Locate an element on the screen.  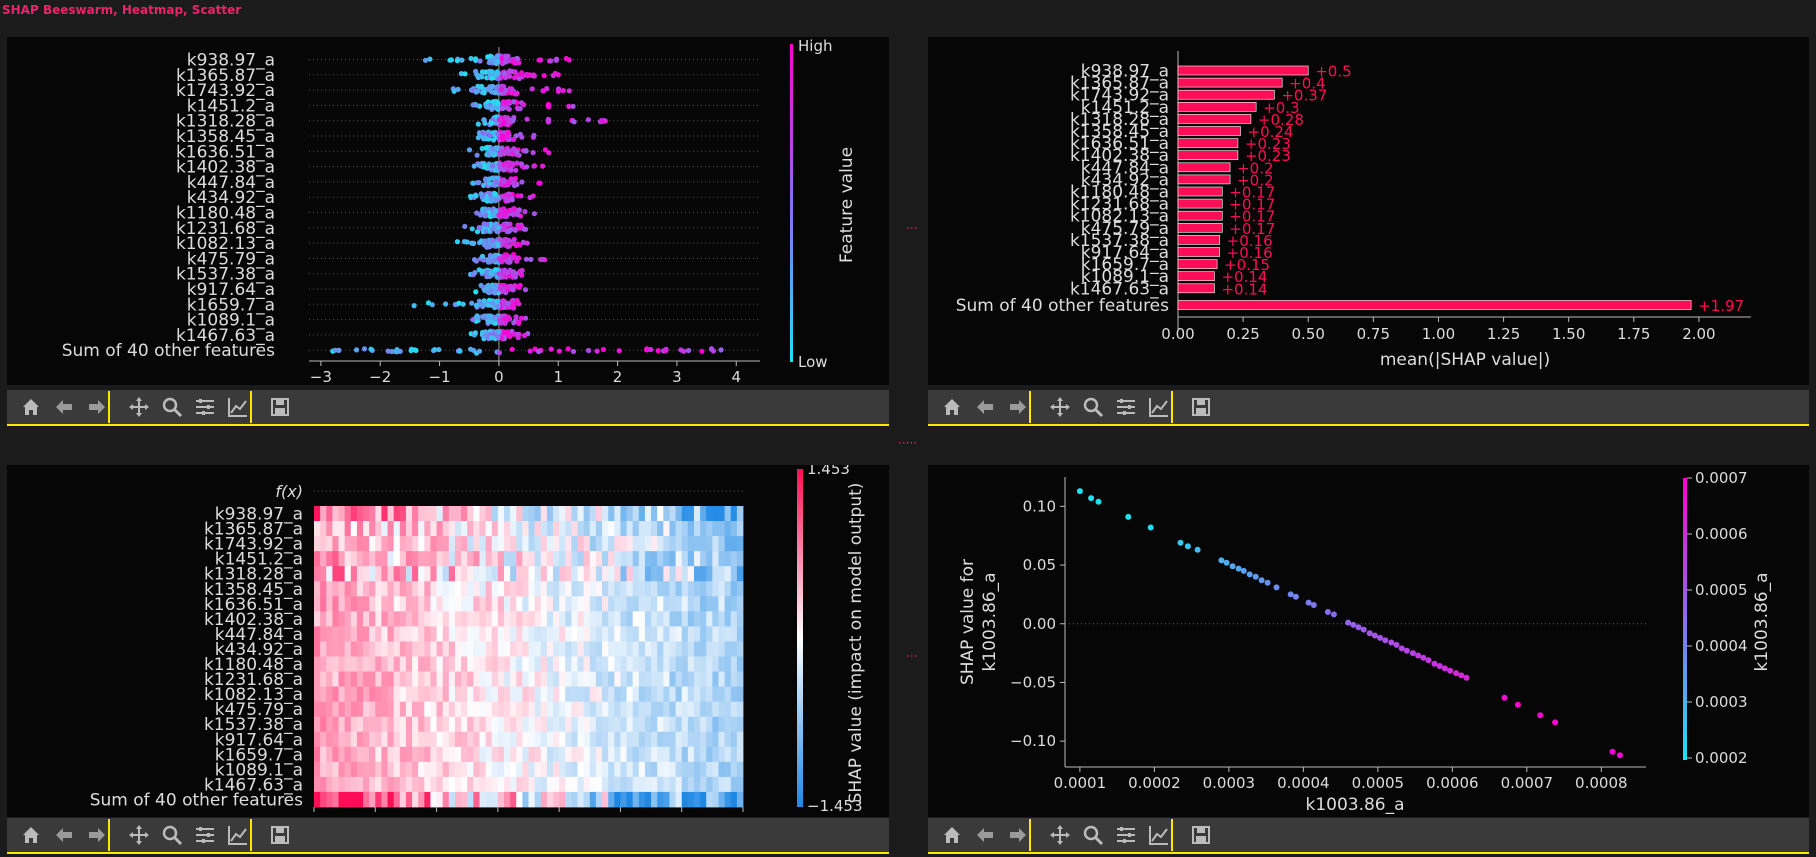
vertical-splitter-handle-lower: ⋮ is located at coordinates (912, 656).